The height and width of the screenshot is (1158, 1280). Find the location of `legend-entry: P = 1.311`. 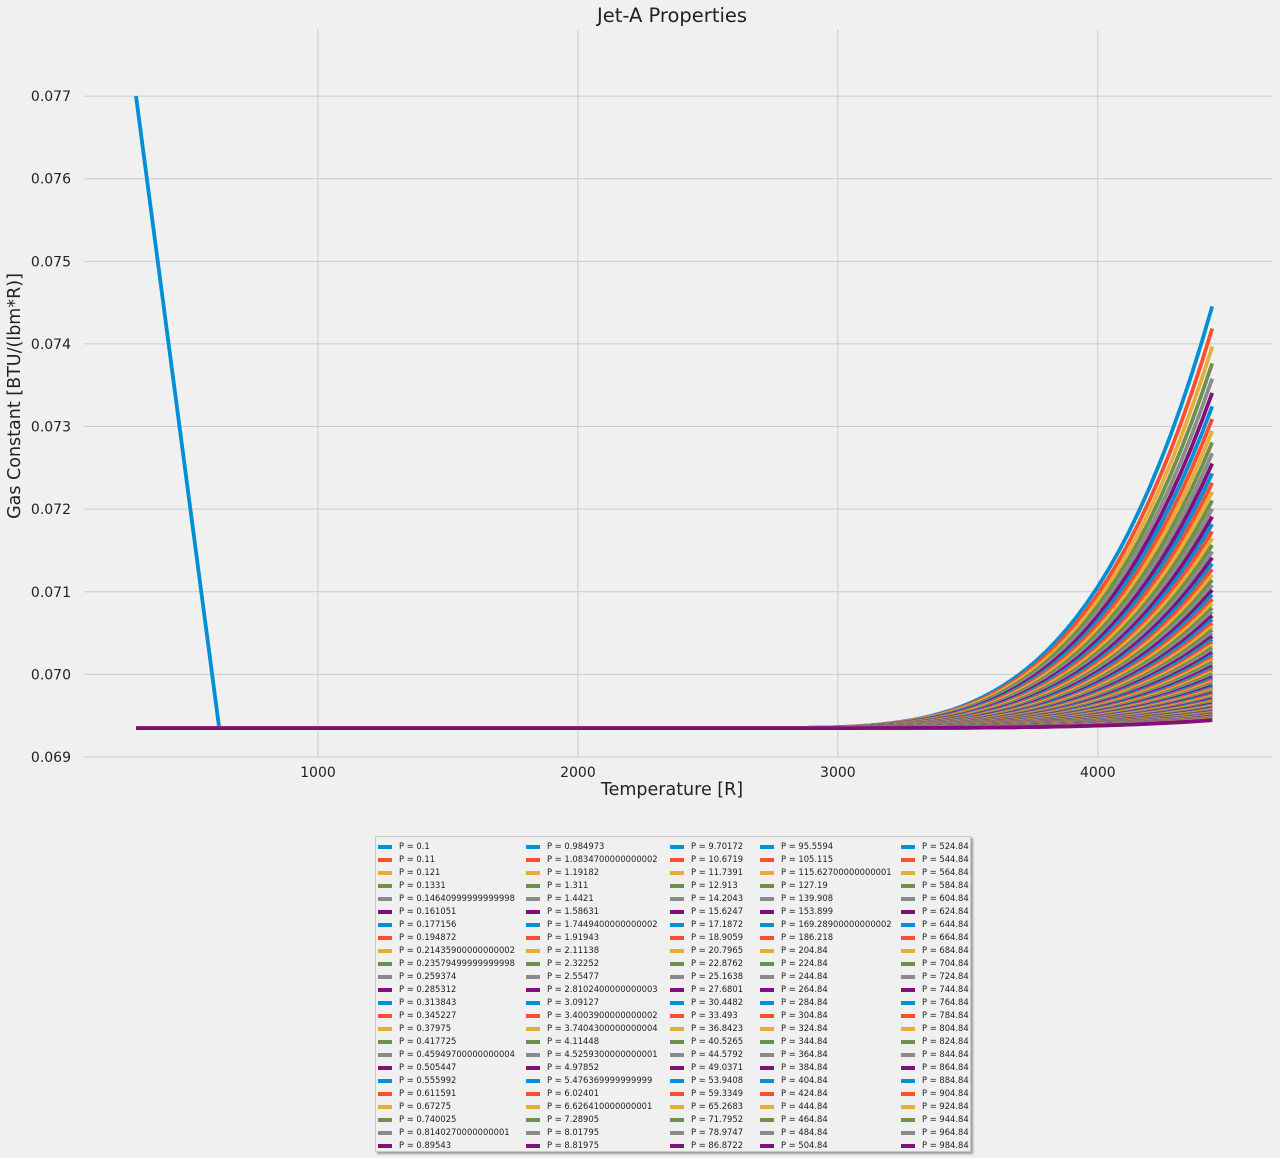

legend-entry: P = 1.311 is located at coordinates (592, 885).